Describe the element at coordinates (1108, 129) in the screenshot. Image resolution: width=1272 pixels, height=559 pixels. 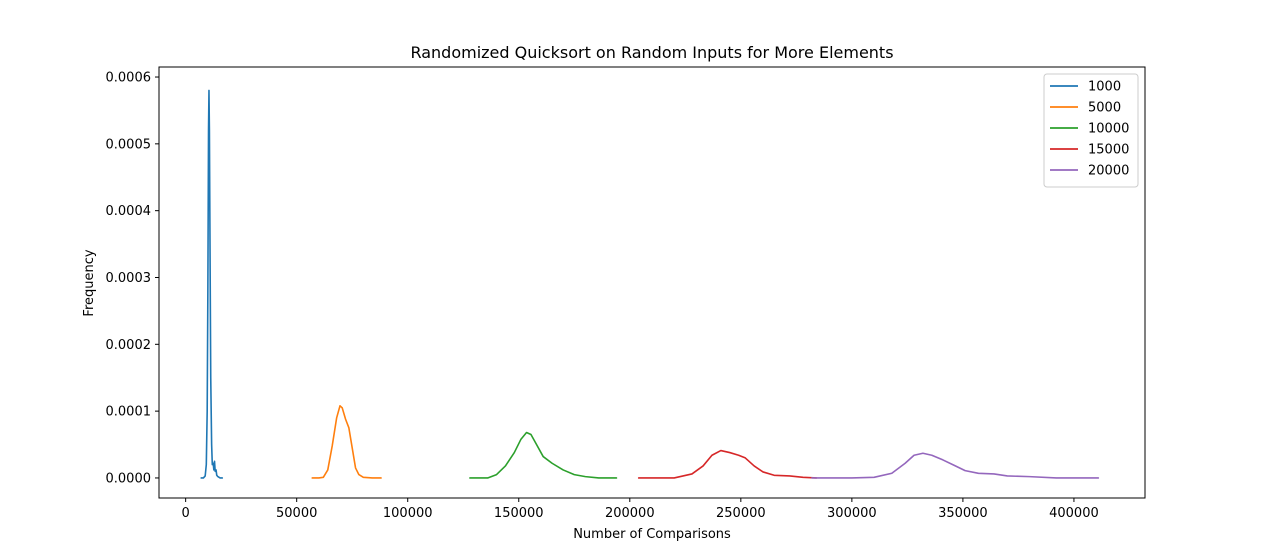
I see `legend-label: 10000` at that location.